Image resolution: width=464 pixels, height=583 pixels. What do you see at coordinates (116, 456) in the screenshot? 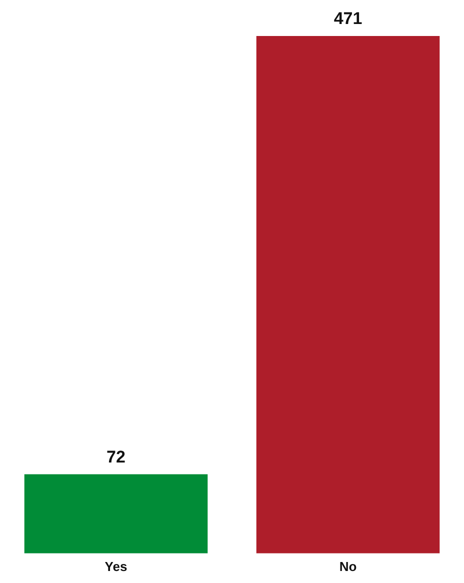
I see `data-label: 72` at bounding box center [116, 456].